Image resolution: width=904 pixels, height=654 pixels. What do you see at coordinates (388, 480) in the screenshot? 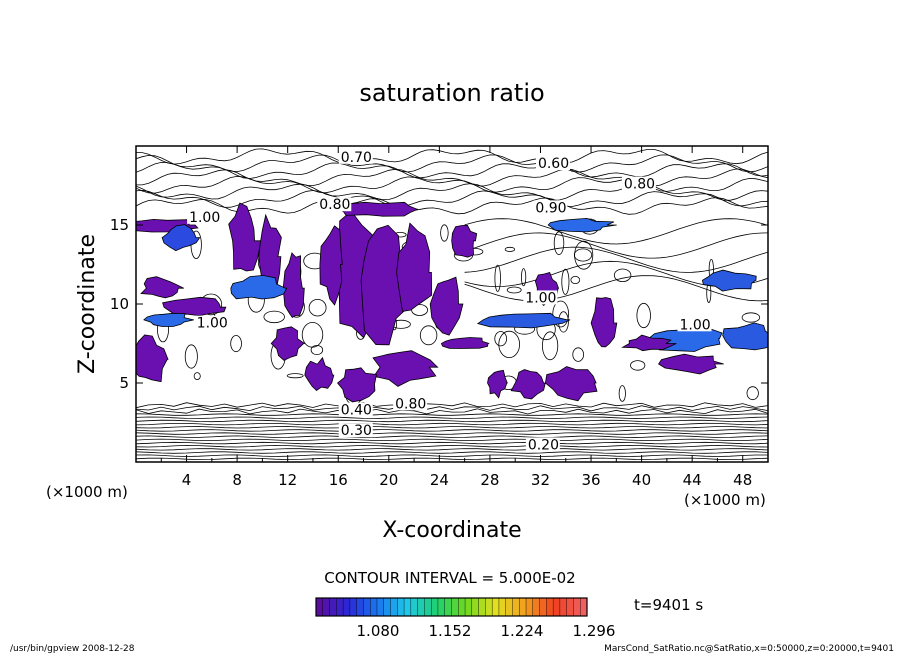
I see `x-tick-label: 20` at bounding box center [388, 480].